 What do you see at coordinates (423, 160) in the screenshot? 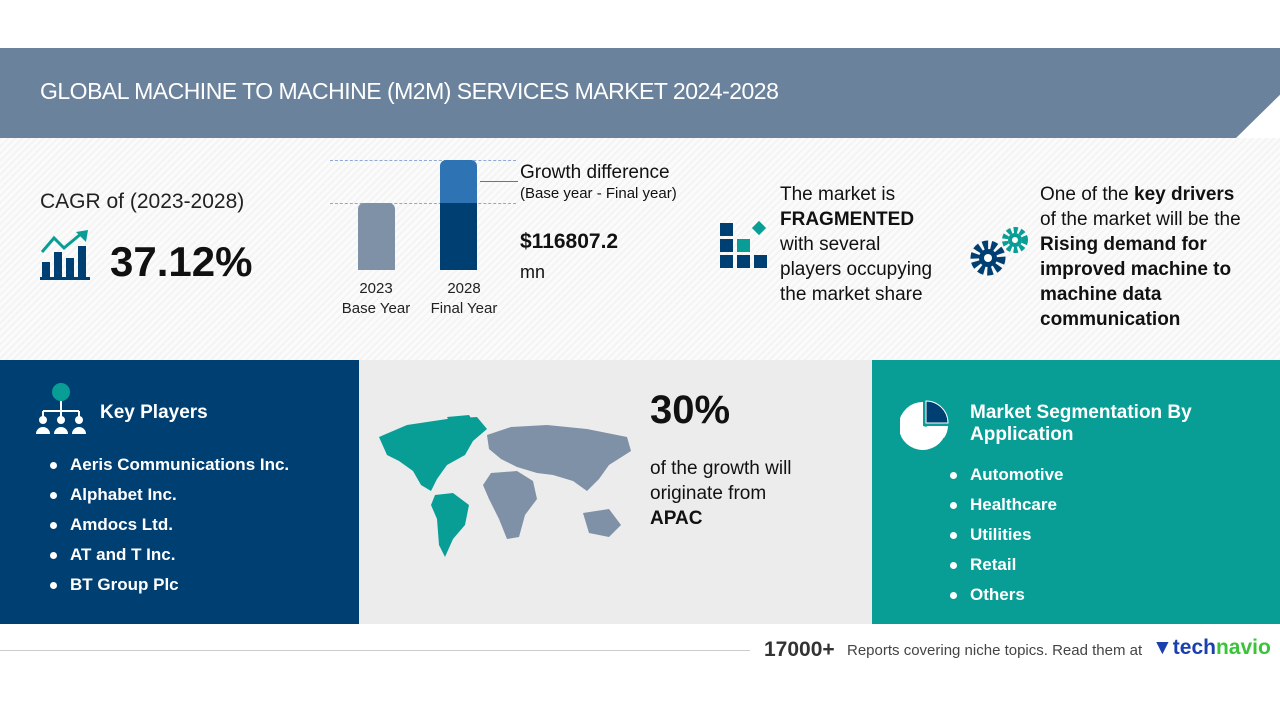
I see `final-level-line` at bounding box center [423, 160].